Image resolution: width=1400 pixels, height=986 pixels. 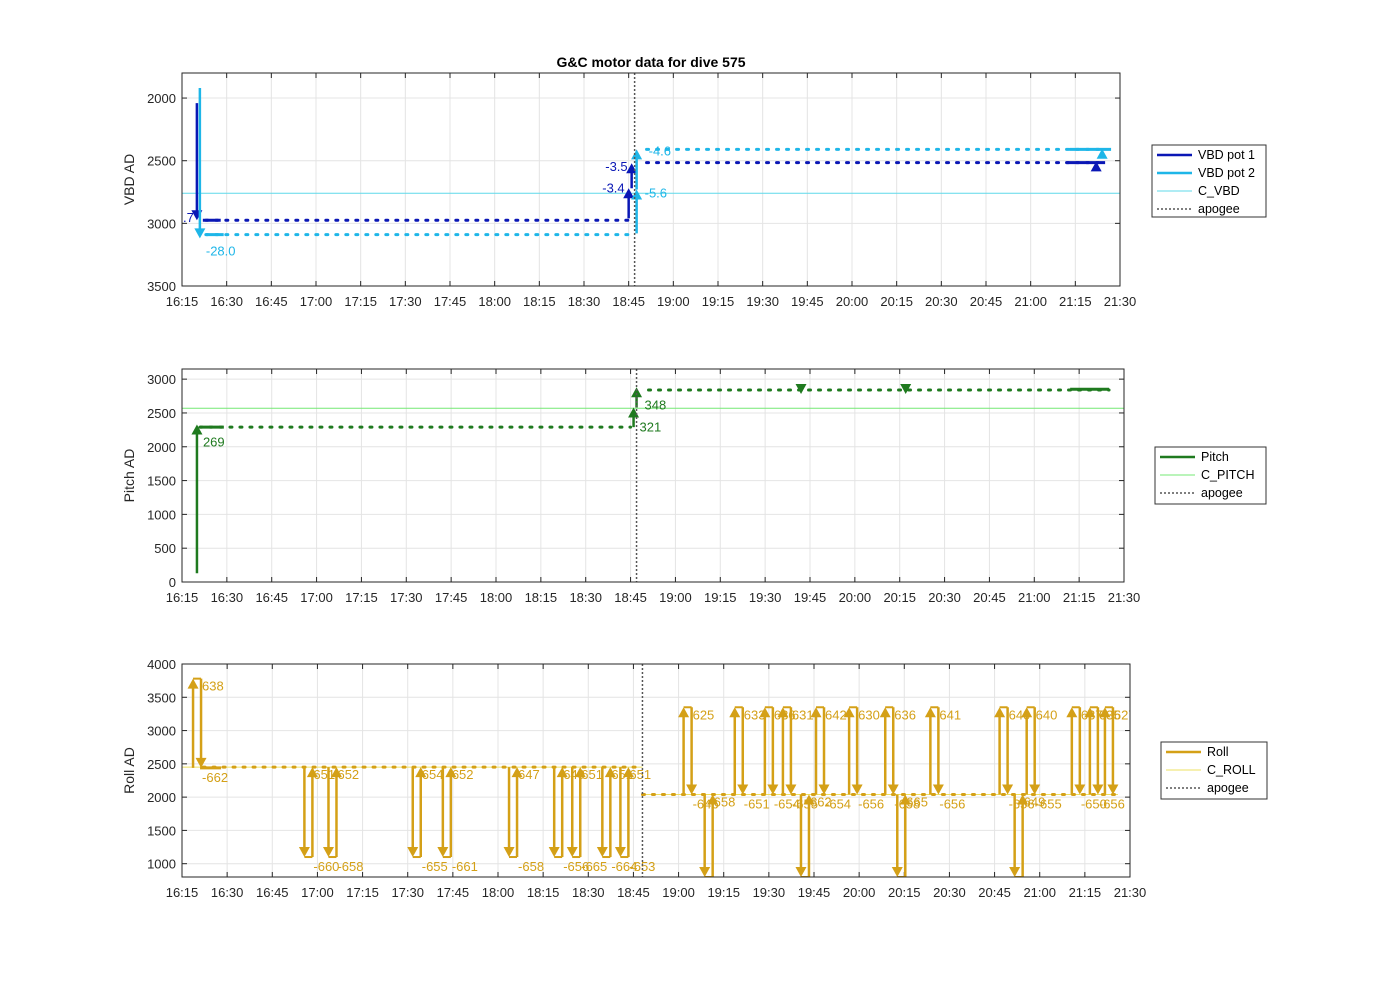 What do you see at coordinates (165, 548) in the screenshot?
I see `y-tick-label: 500` at bounding box center [165, 548].